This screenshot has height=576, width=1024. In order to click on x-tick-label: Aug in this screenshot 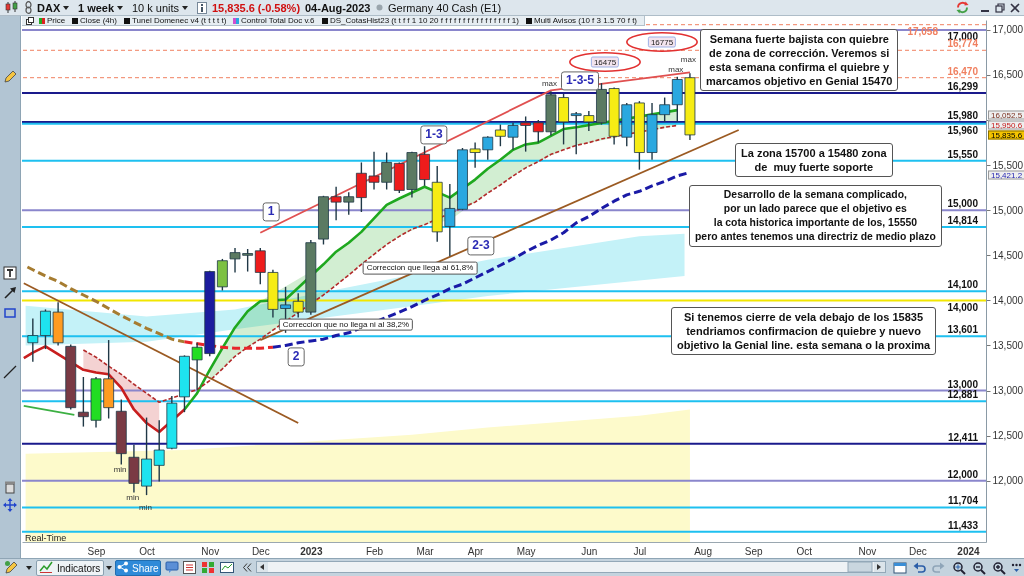, I will do `click(703, 551)`.